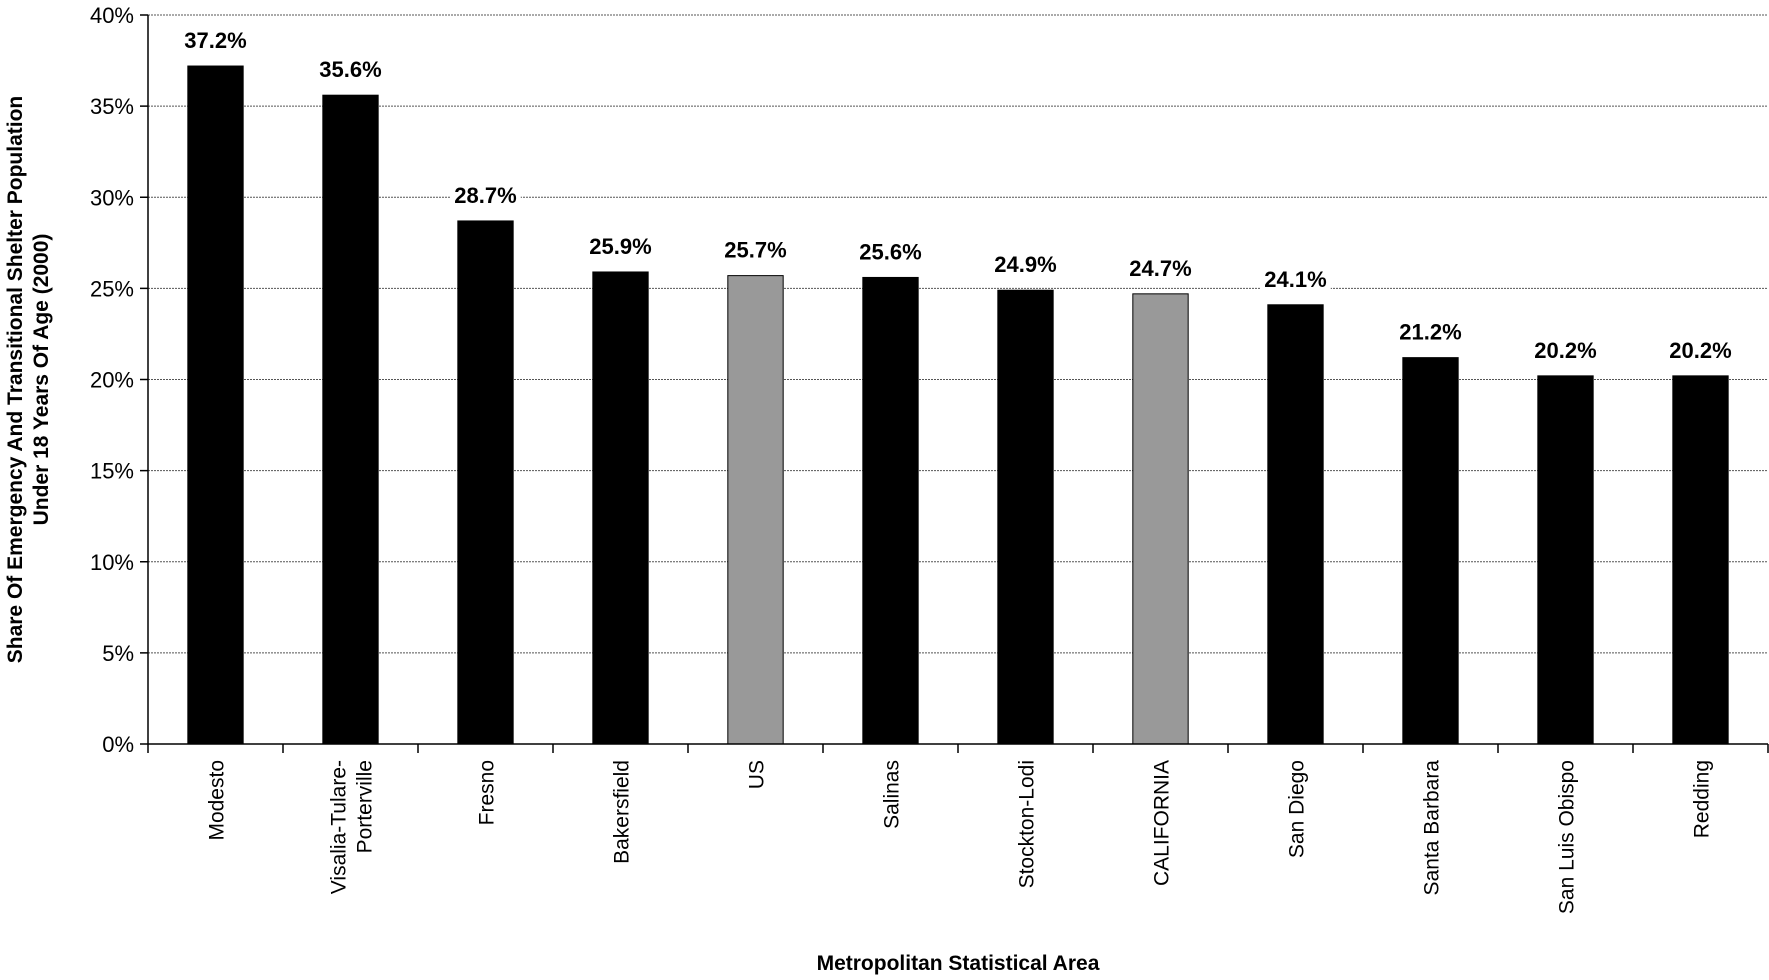 This screenshot has width=1769, height=980. Describe the element at coordinates (112, 288) in the screenshot. I see `y-tick-label: 25%` at that location.